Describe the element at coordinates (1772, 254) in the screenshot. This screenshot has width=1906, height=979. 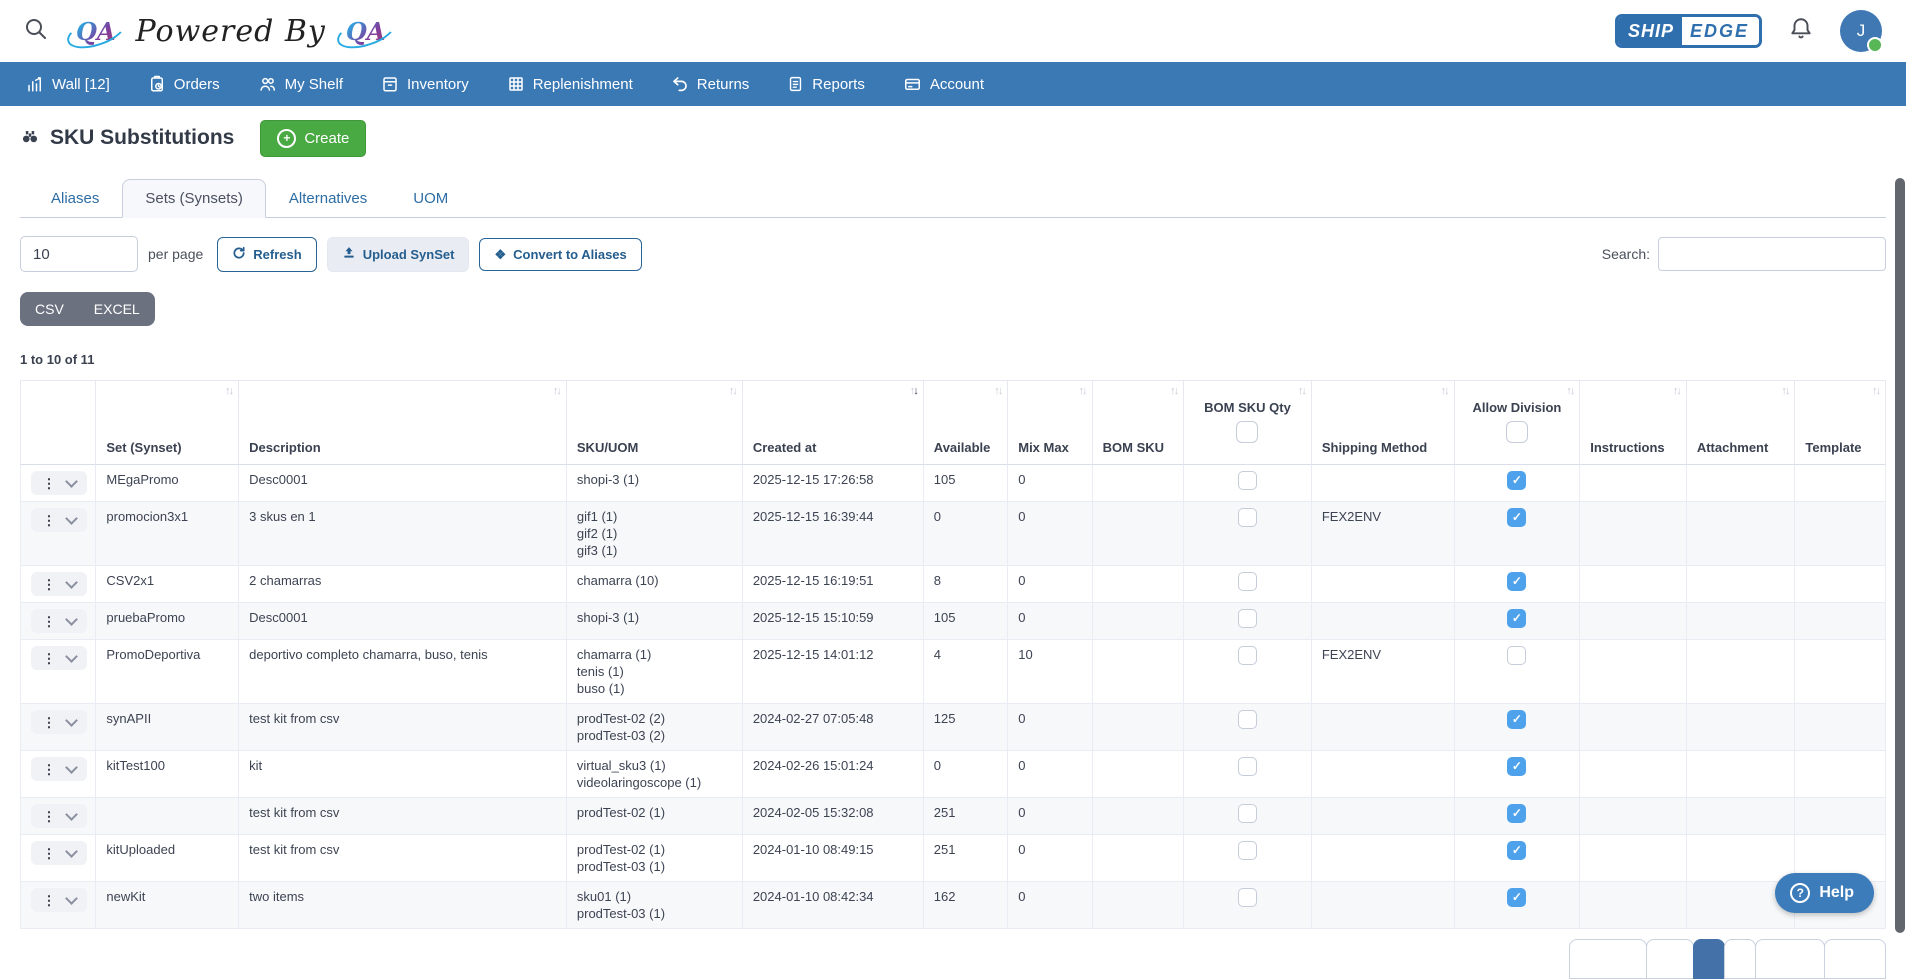
I see `search-input` at that location.